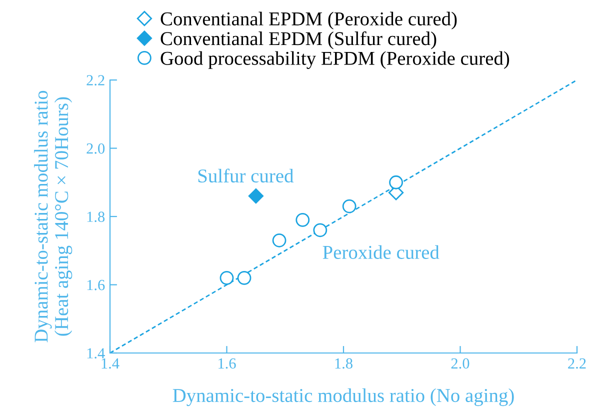 This screenshot has width=589, height=419. Describe the element at coordinates (343, 397) in the screenshot. I see `x-axis-title: Dynamic-to-static modulus ratio (No aging)` at that location.